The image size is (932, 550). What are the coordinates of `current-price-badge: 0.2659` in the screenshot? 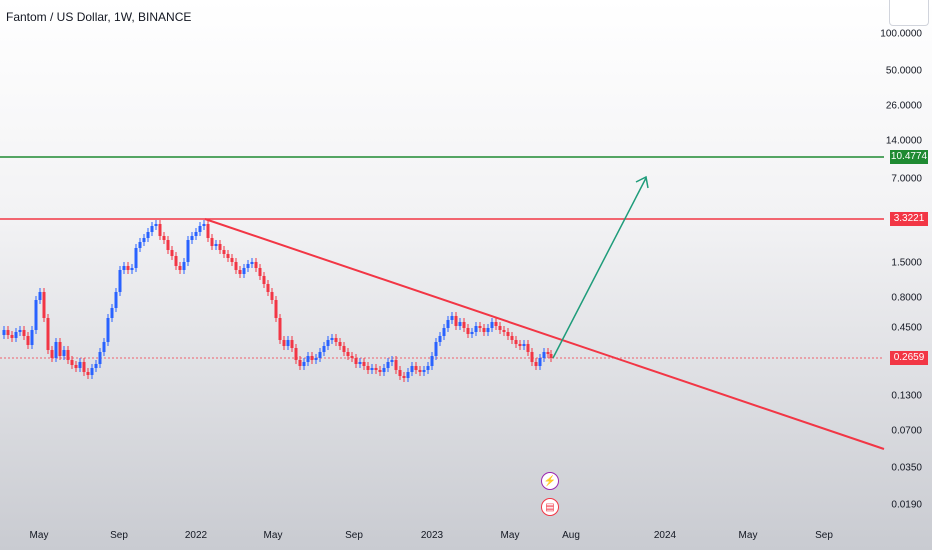 It's located at (909, 358).